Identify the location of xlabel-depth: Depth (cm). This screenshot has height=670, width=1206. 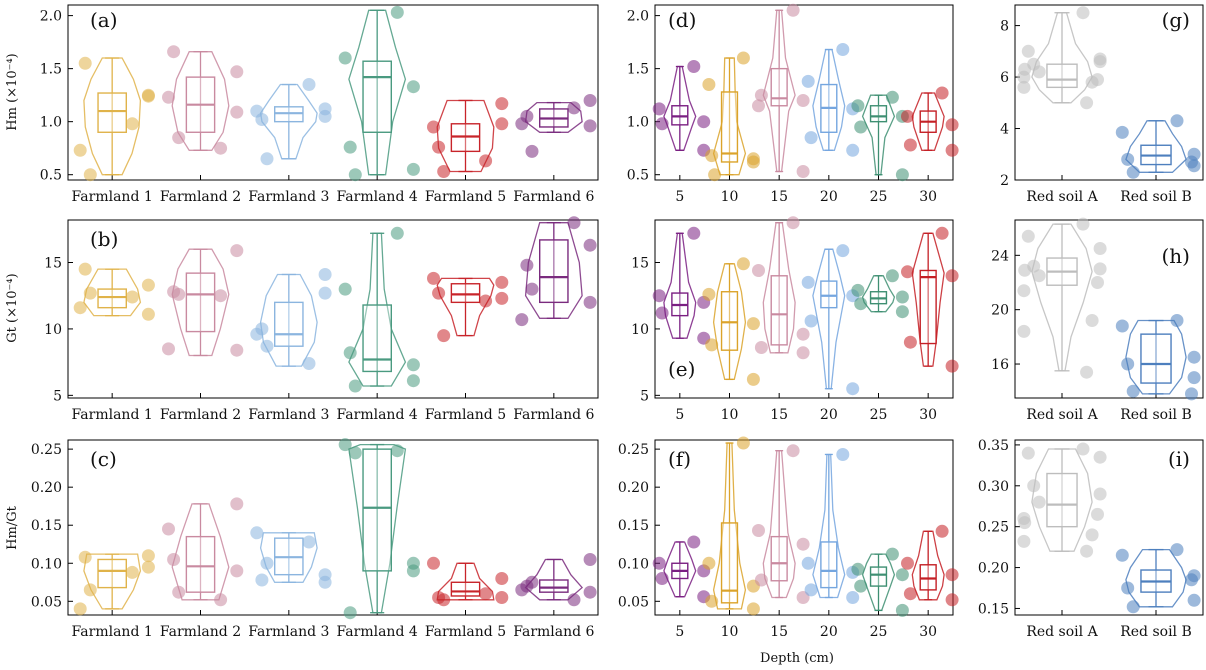
(797, 658).